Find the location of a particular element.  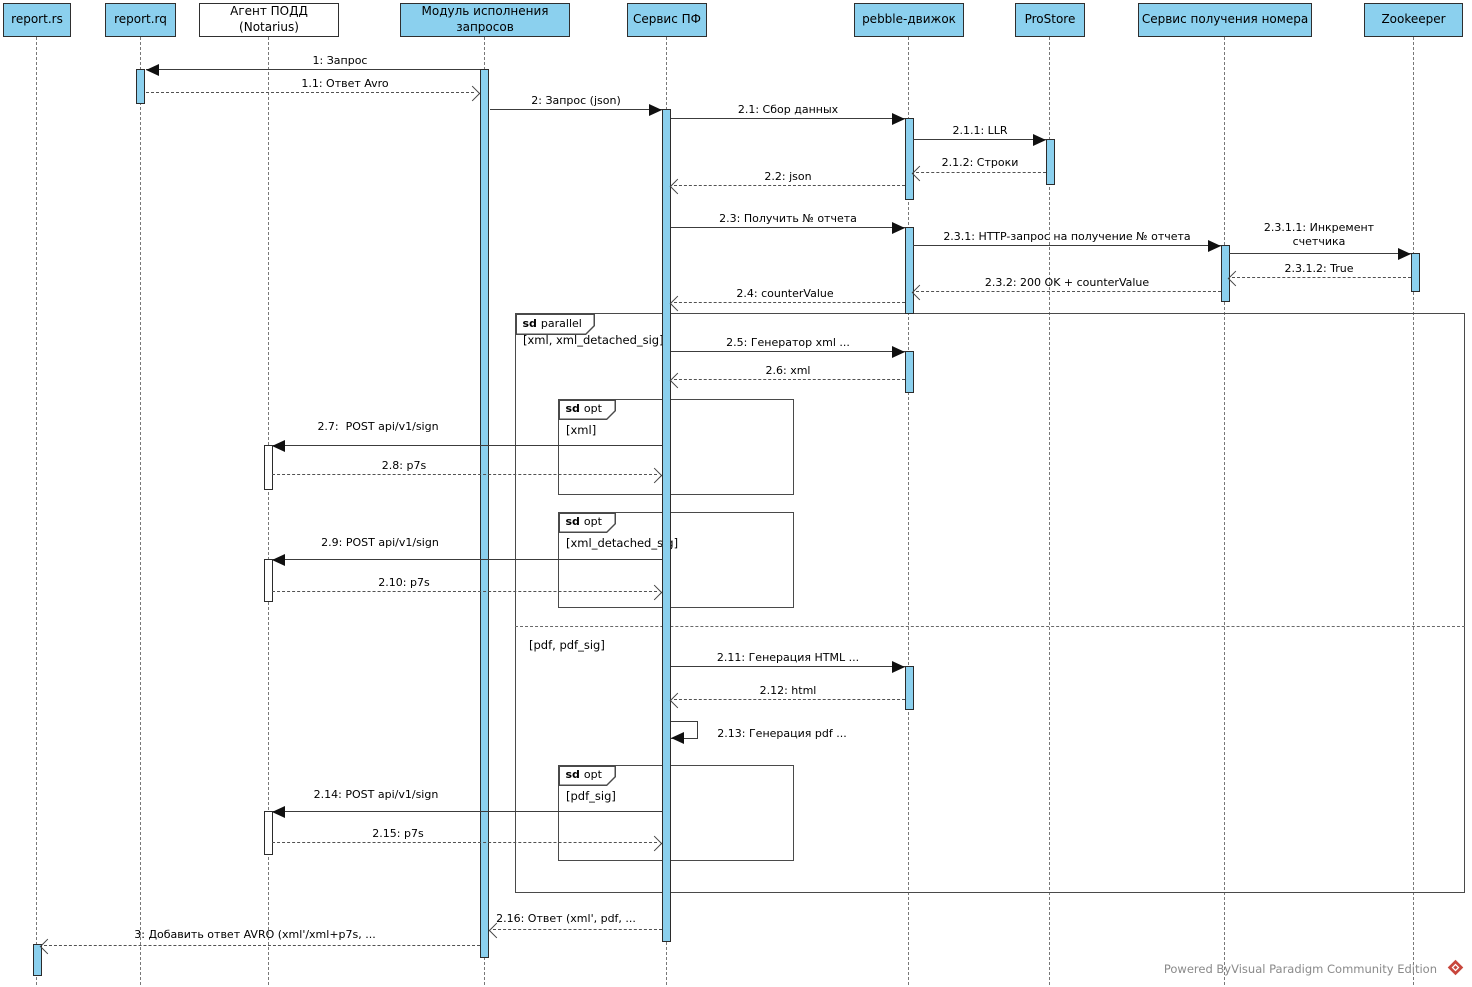

message-2.4-arrowhead is located at coordinates (677, 303).